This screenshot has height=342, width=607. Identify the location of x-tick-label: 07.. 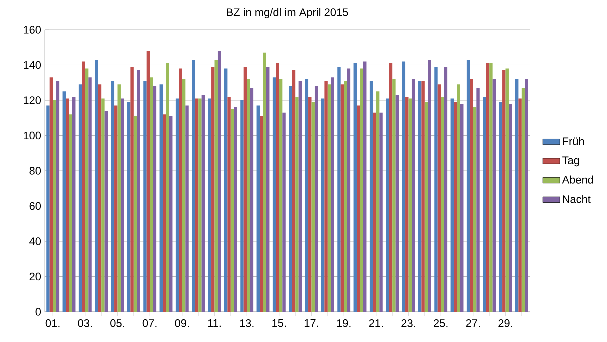
(149, 324).